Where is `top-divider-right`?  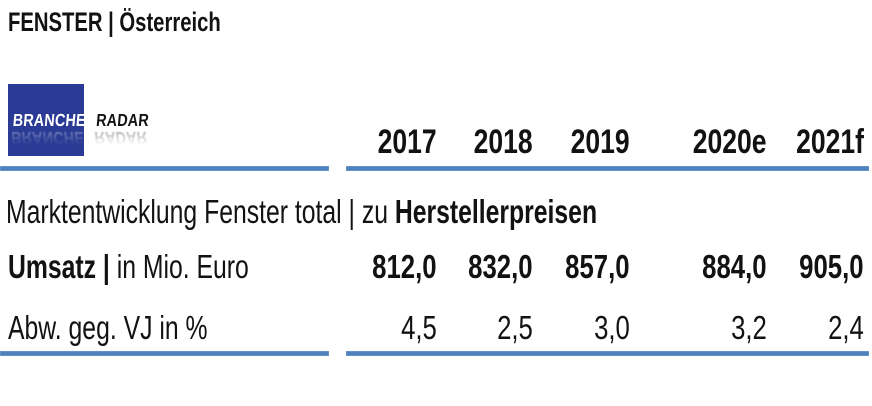 top-divider-right is located at coordinates (607, 168).